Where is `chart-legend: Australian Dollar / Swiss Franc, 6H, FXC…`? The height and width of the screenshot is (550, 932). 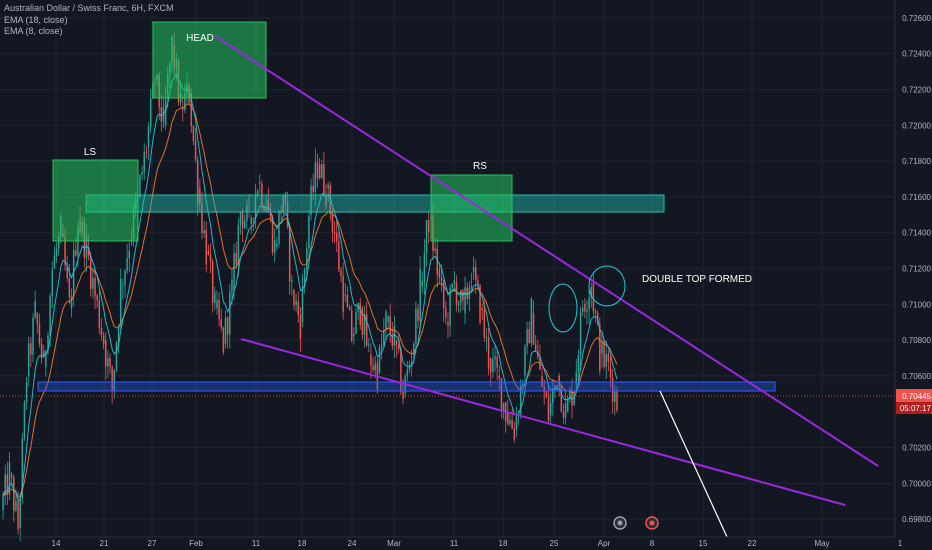
chart-legend: Australian Dollar / Swiss Franc, 6H, FXC… is located at coordinates (89, 20).